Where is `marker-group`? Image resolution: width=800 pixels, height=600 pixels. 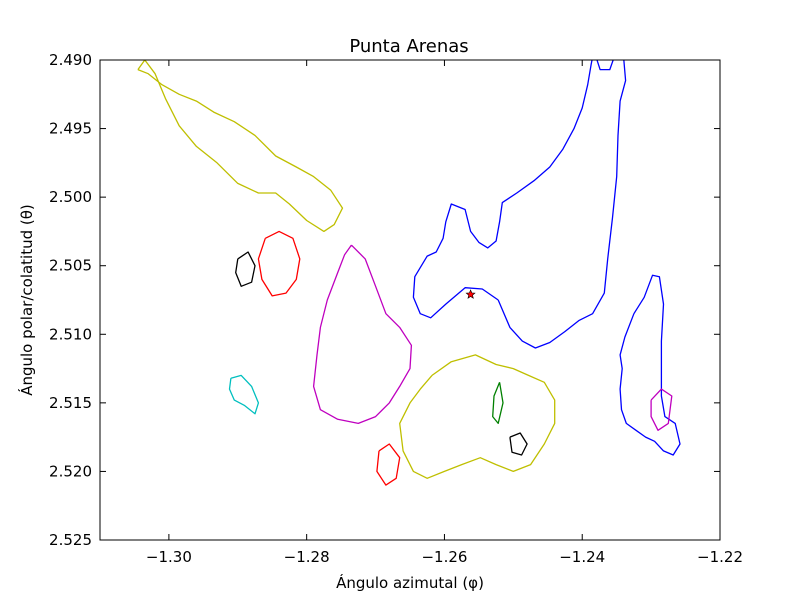 marker-group is located at coordinates (470, 294).